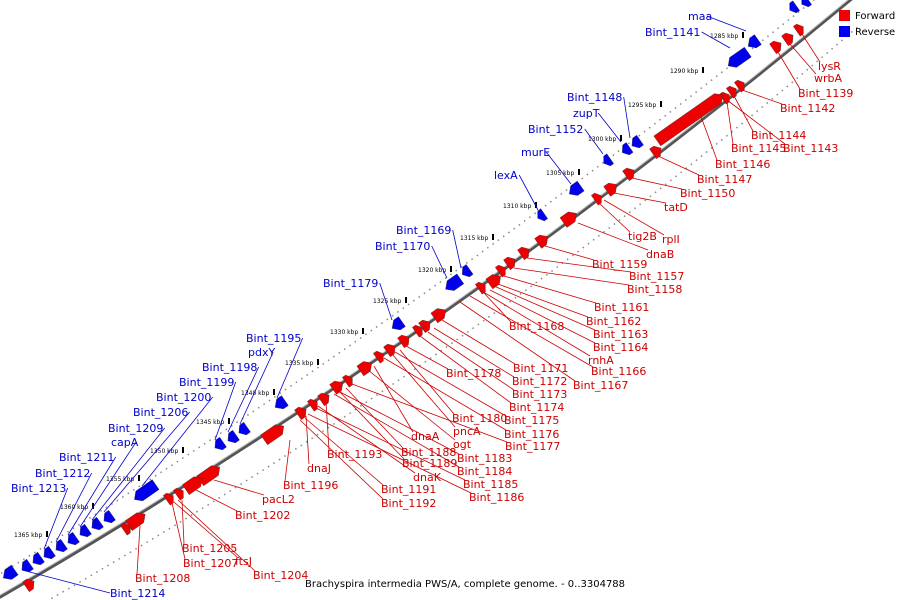 The width and height of the screenshot is (900, 600). I want to click on kbp-tick-label: 1285 kbp, so click(724, 36).